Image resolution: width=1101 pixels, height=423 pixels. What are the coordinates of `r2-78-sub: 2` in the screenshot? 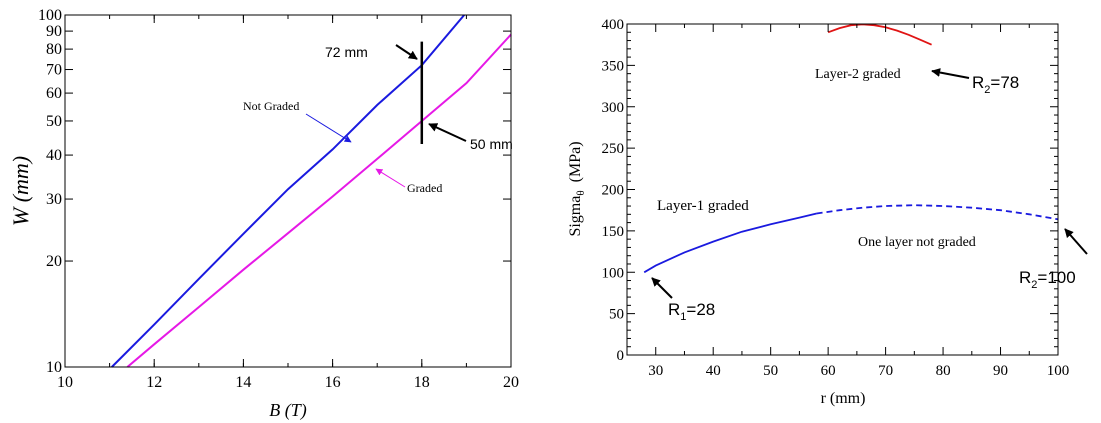 It's located at (987, 90).